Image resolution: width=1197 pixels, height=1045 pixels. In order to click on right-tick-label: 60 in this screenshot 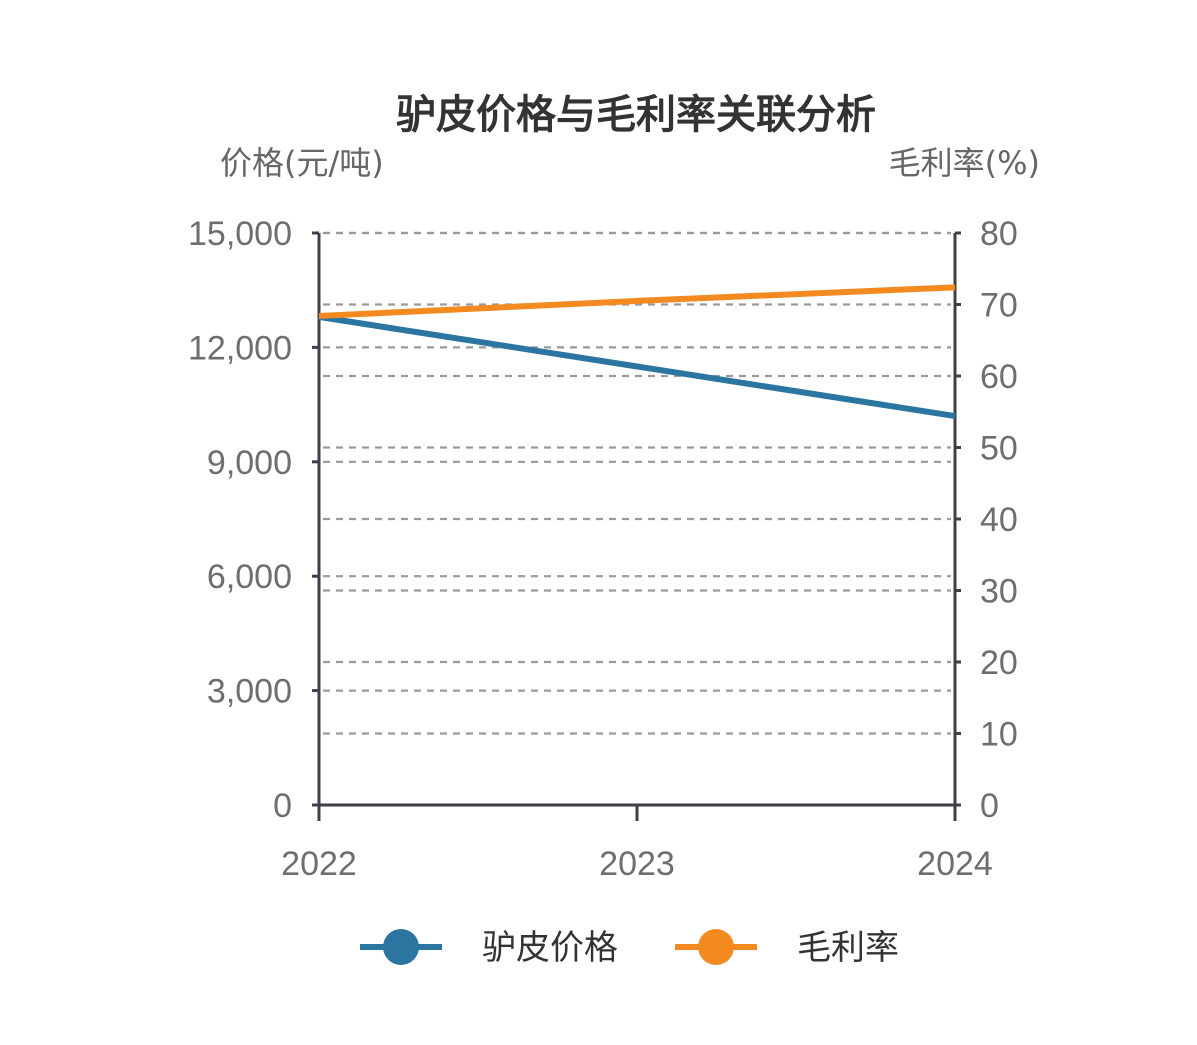, I will do `click(999, 377)`.